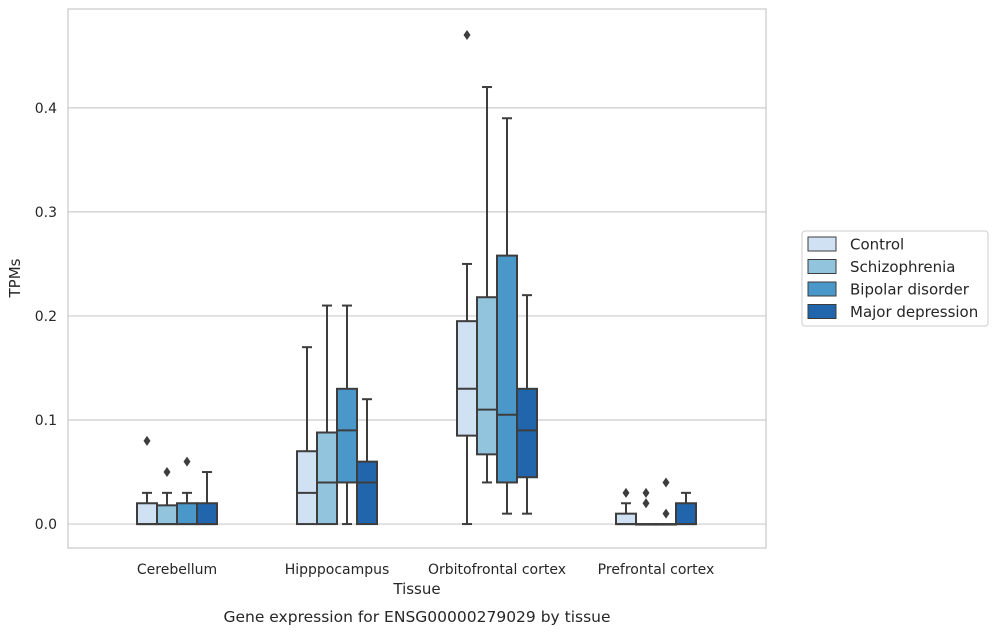  Describe the element at coordinates (910, 290) in the screenshot. I see `legend-label: Bipolar disorder` at that location.